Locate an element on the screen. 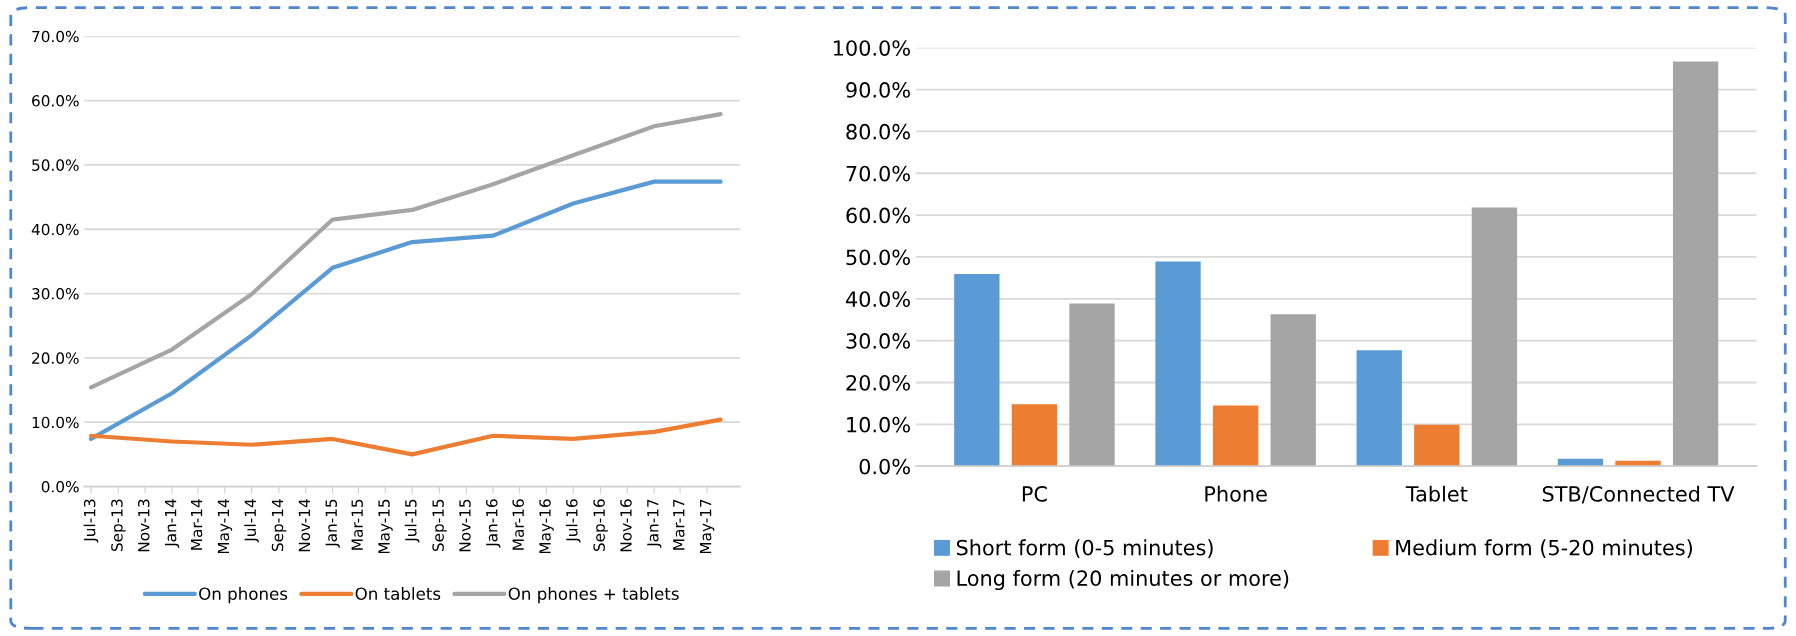  x-tick-label: May-16 is located at coordinates (546, 526).